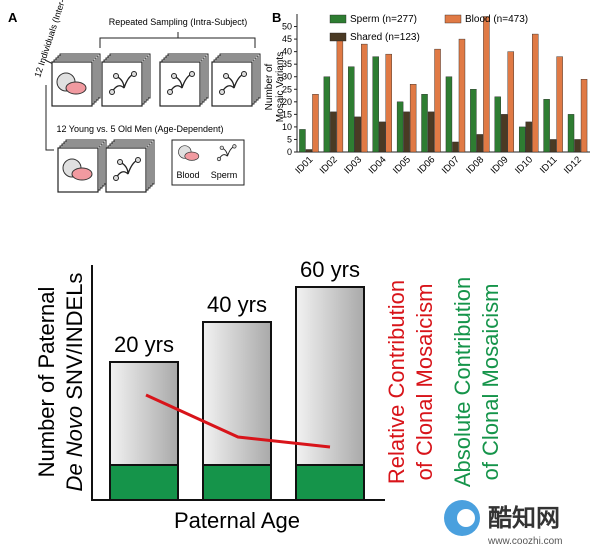 Image resolution: width=600 pixels, height=551 pixels. Describe the element at coordinates (13, 17) in the screenshot. I see `panel-label: A` at that location.